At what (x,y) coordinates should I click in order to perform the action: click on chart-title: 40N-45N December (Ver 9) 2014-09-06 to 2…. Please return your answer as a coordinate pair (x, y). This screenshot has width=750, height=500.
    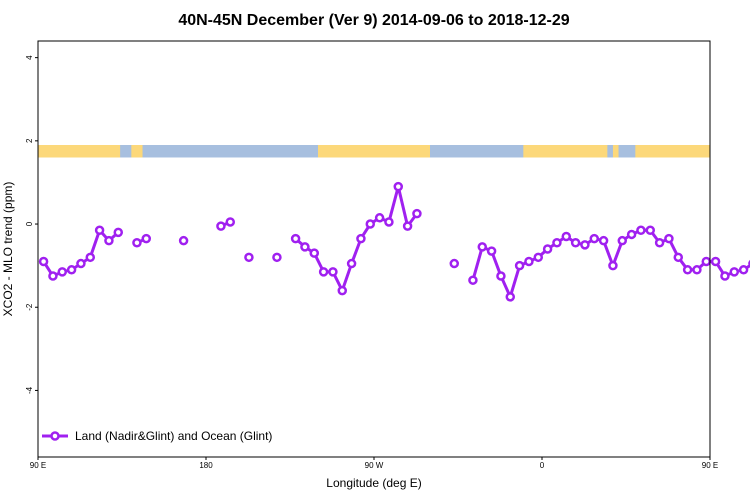
    Looking at the image, I should click on (373, 20).